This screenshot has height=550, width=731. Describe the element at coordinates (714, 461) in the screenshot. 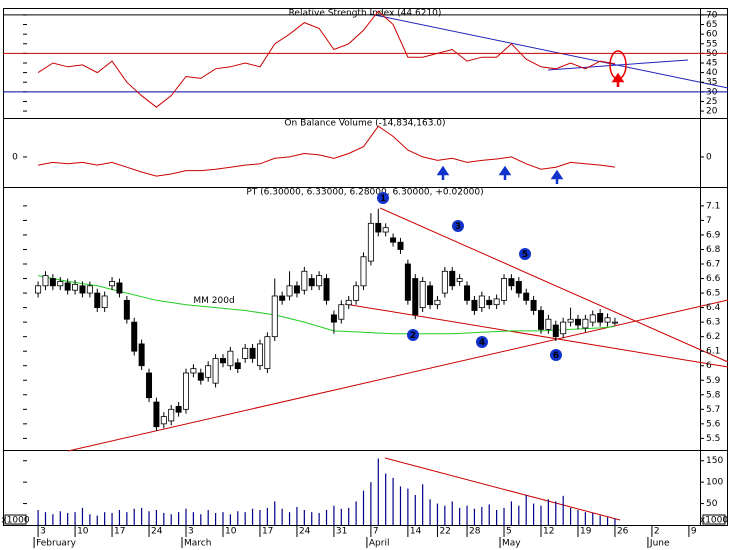

I see `y-tick-label: 150` at that location.